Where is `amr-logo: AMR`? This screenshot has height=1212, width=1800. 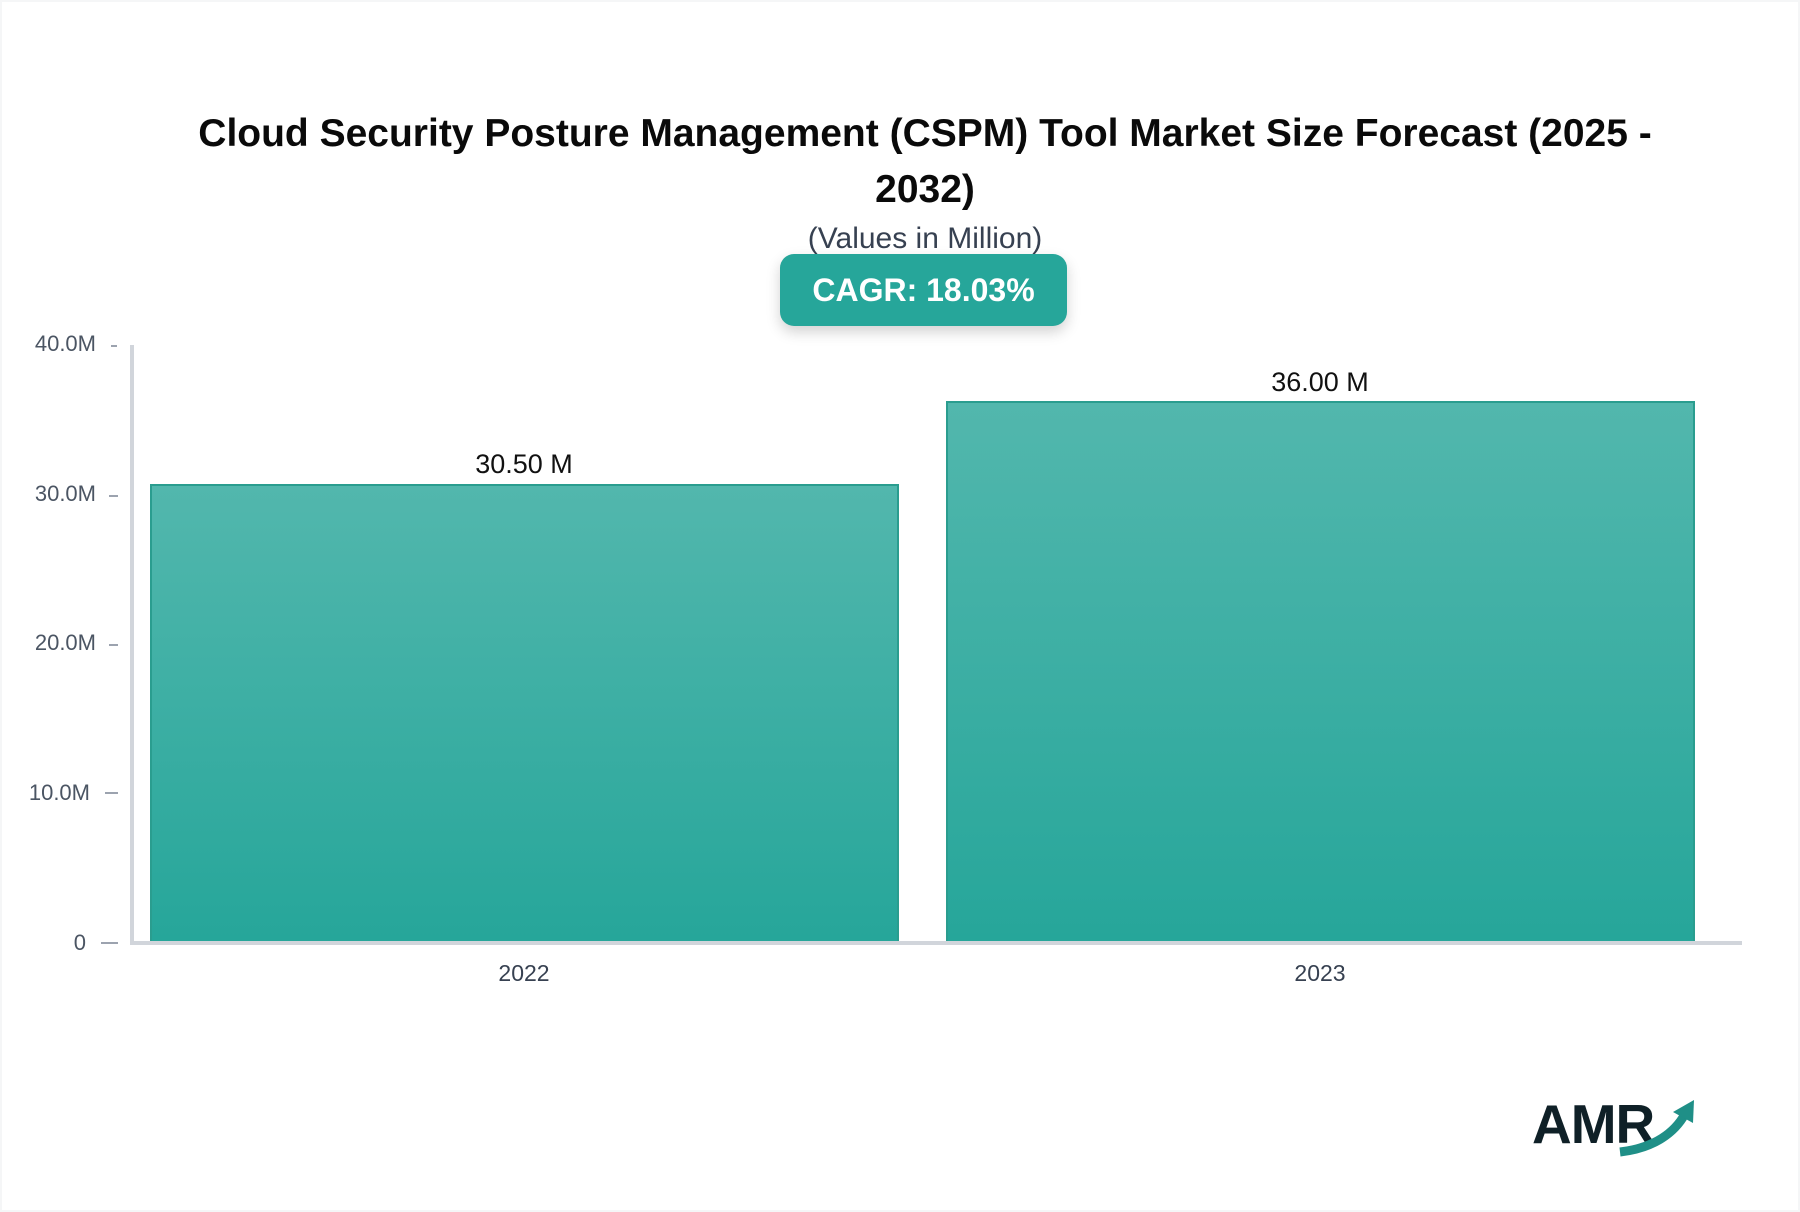 amr-logo: AMR is located at coordinates (1620, 1127).